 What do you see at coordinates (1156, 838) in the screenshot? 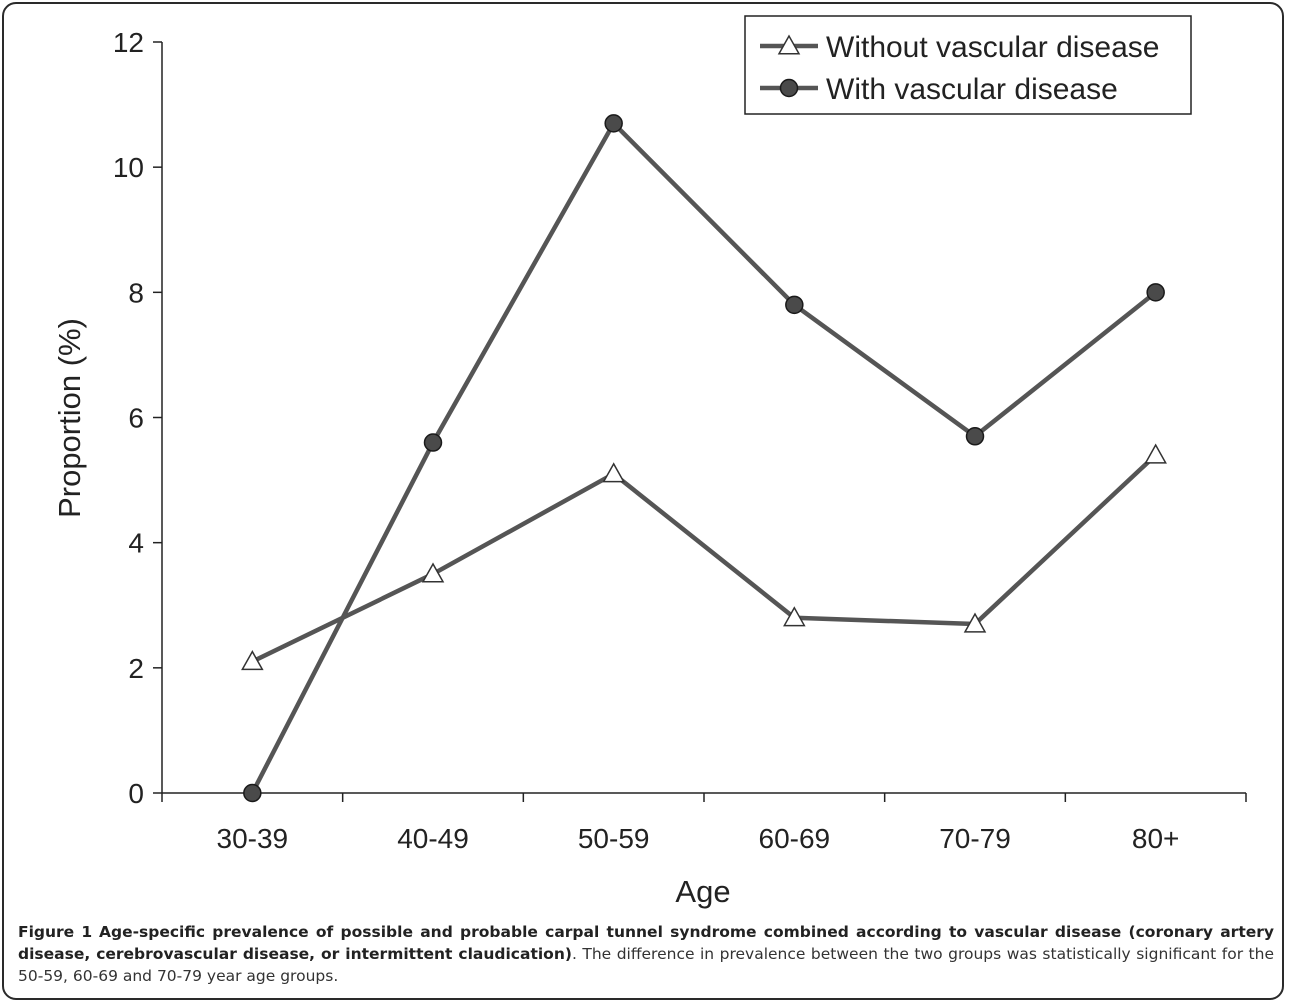
I see `x-tick-label: 80+` at bounding box center [1156, 838].